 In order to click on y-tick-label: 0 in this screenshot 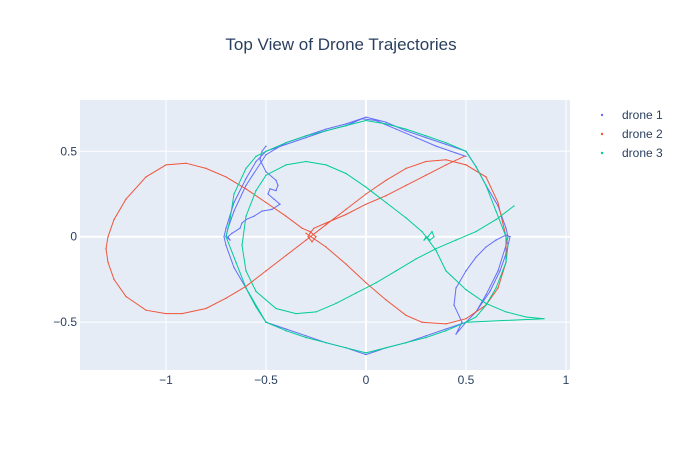, I will do `click(73, 237)`.